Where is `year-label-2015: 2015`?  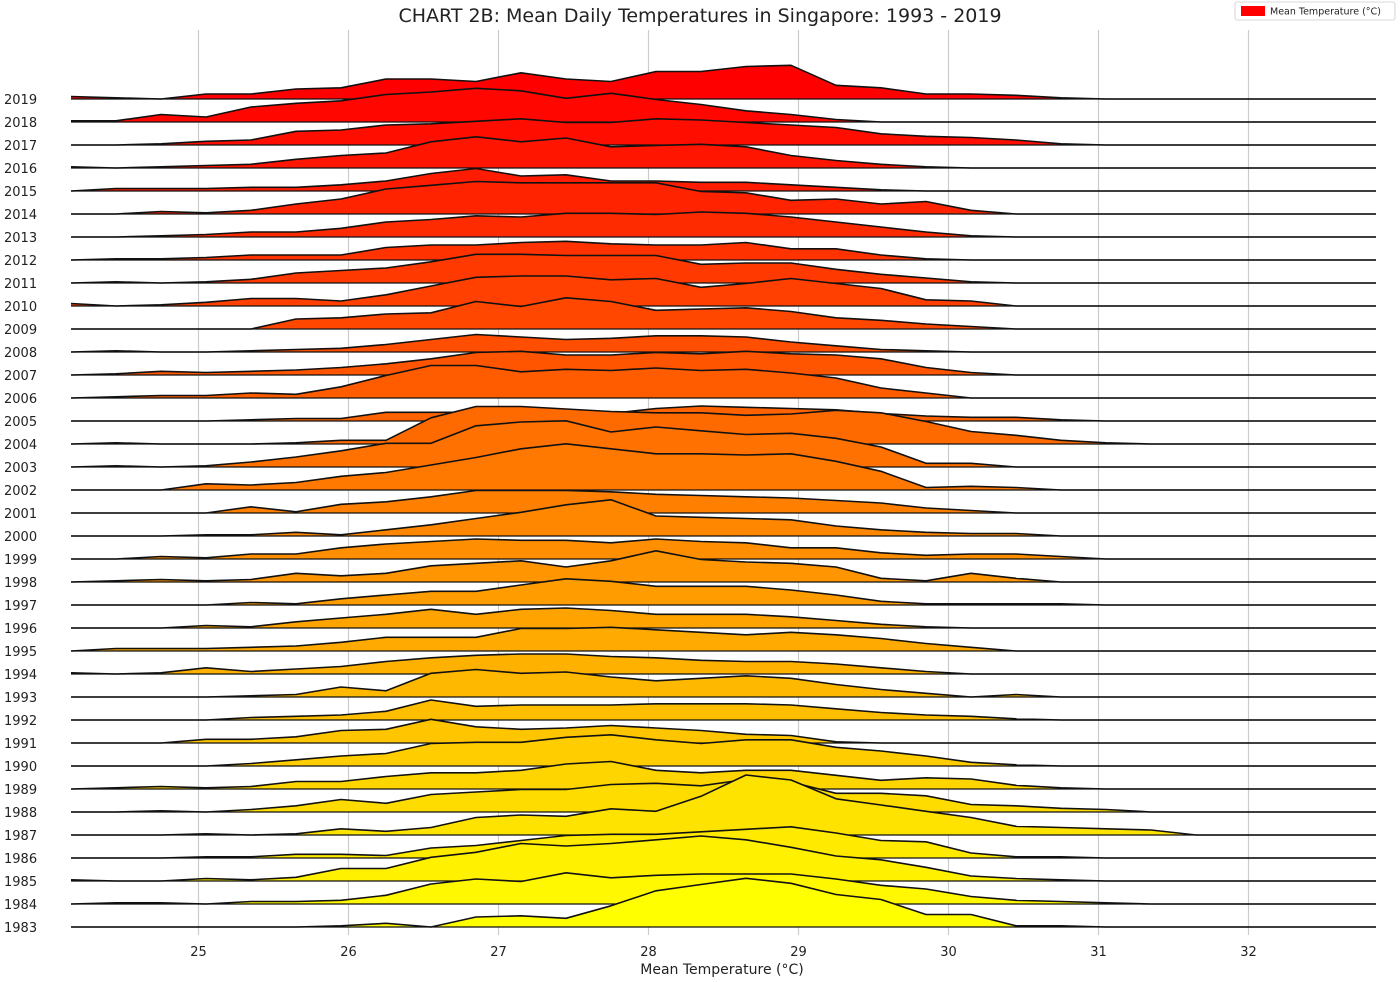
year-label-2015: 2015 is located at coordinates (20, 192).